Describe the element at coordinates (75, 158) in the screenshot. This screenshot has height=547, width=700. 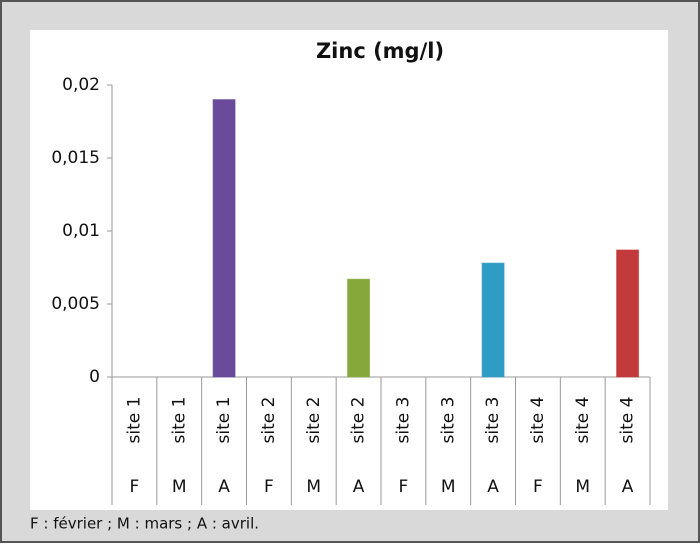
I see `y-tick-label: 0,015` at that location.